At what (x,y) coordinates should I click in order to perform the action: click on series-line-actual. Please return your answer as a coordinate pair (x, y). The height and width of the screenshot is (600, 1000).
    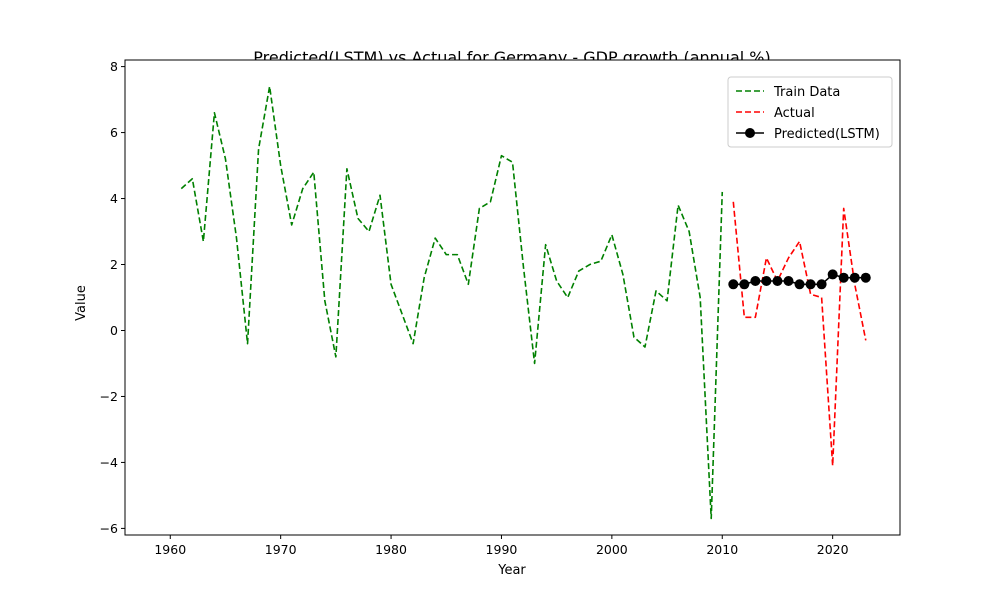
    Looking at the image, I should click on (799, 334).